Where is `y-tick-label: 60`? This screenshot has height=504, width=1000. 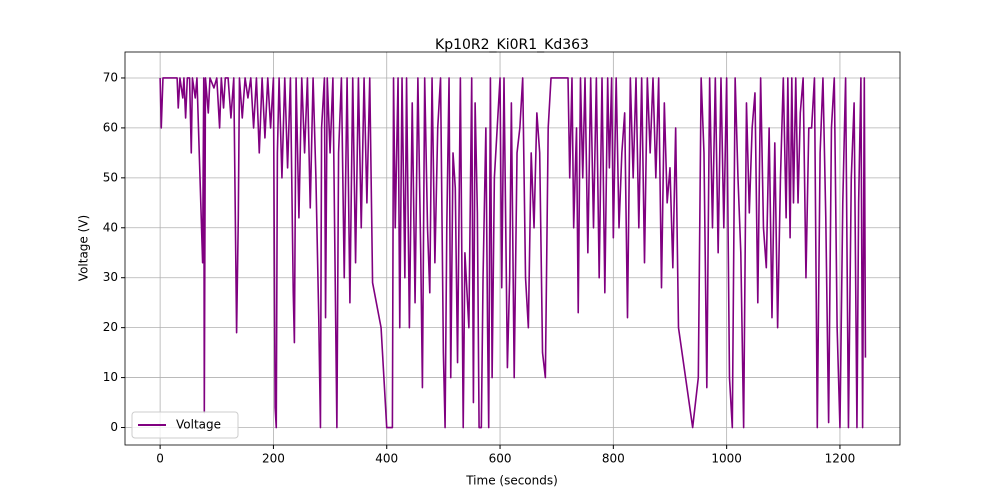 y-tick-label: 60 is located at coordinates (110, 127).